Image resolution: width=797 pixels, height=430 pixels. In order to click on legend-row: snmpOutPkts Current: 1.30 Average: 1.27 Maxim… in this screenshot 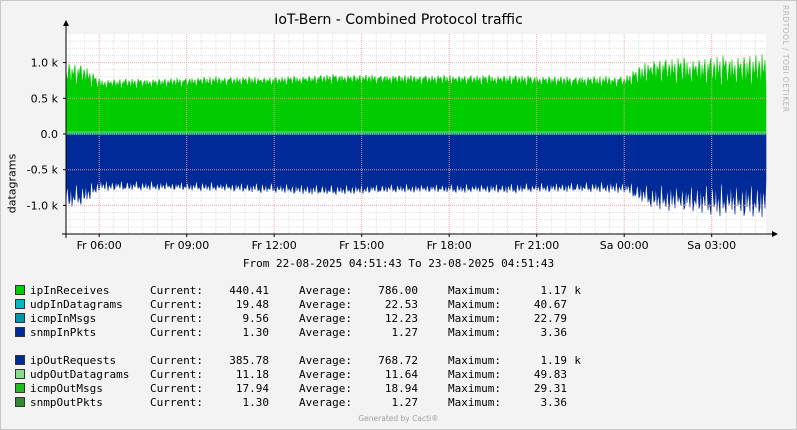, I will do `click(298, 403)`.